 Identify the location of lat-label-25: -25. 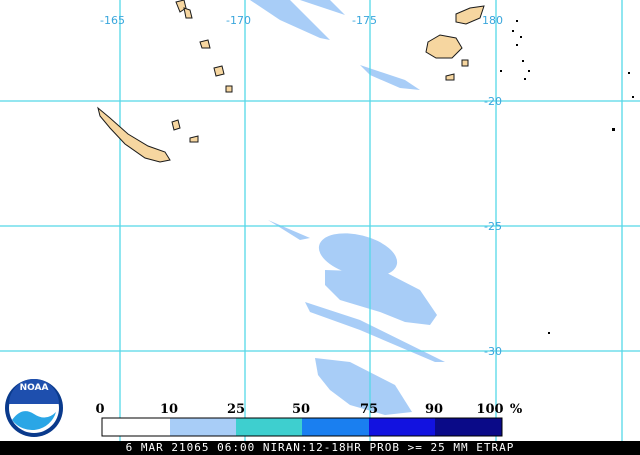
(493, 226).